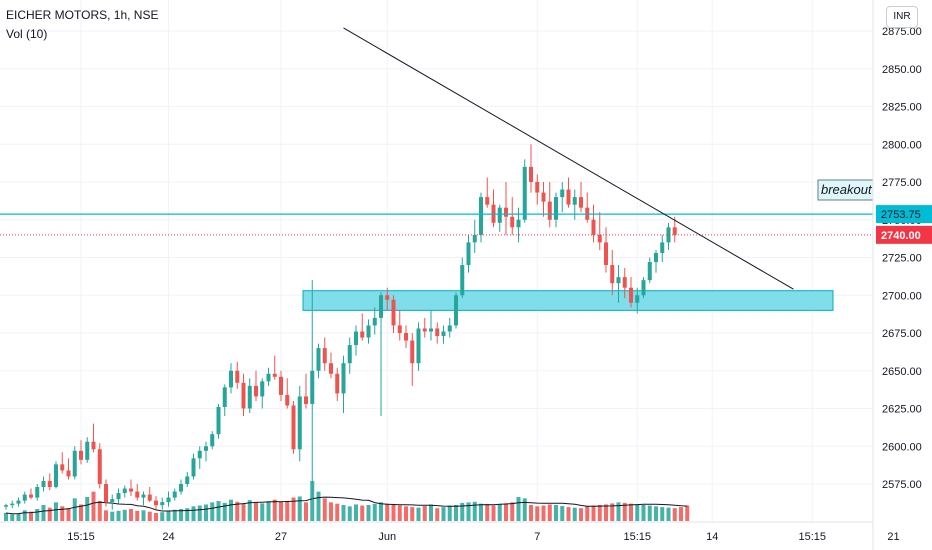  Describe the element at coordinates (902, 334) in the screenshot. I see `y-tick-label: 2675.00` at that location.